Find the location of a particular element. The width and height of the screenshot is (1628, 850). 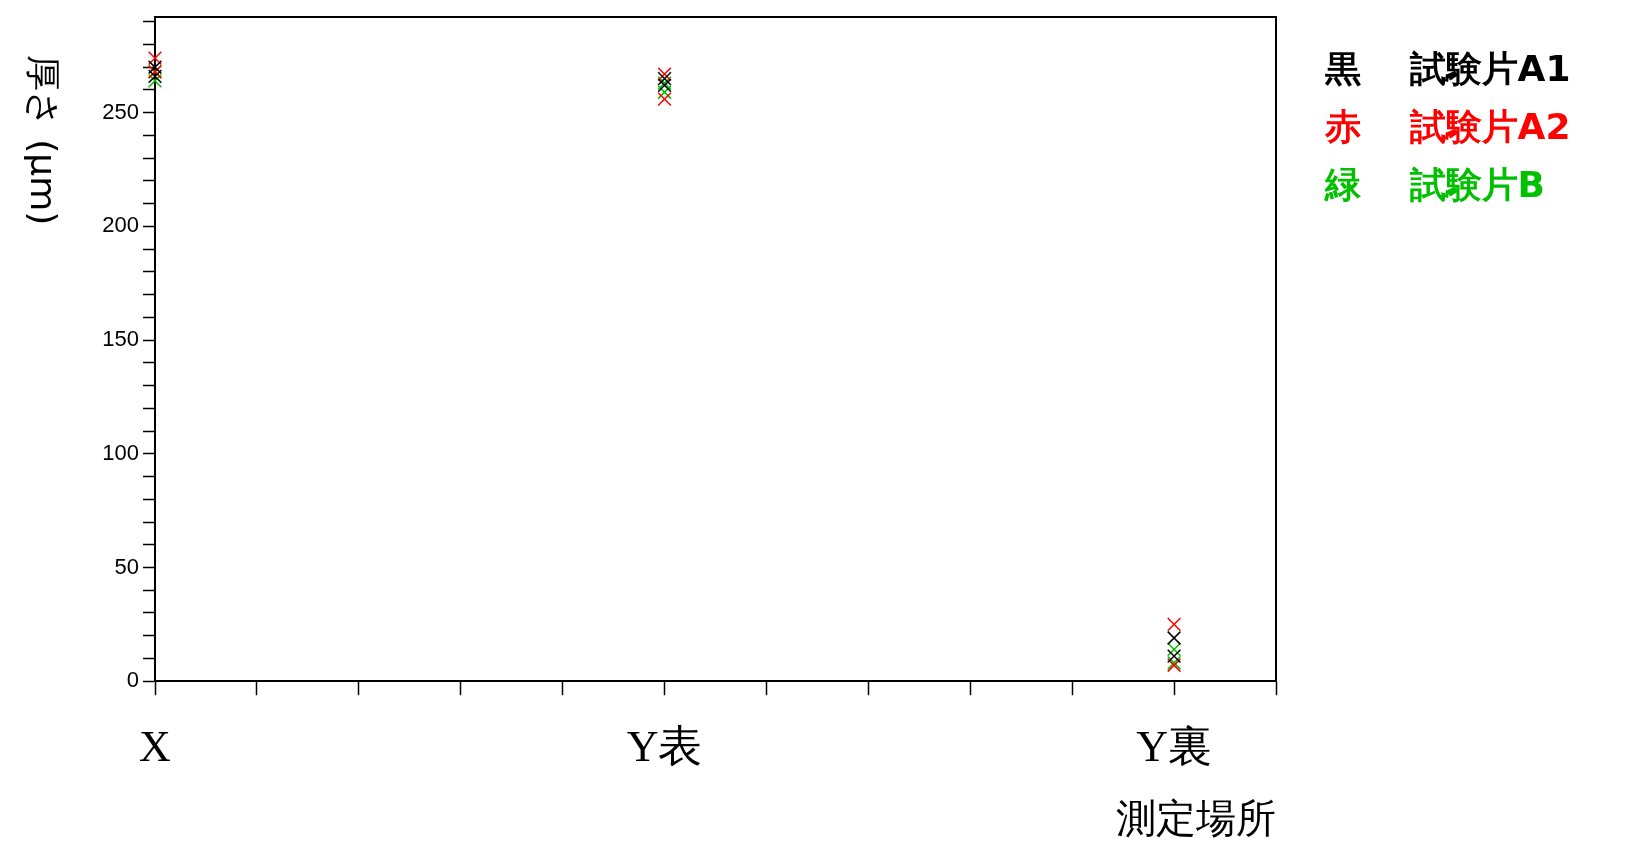

x-tick-label: Y裏 is located at coordinates (1174, 747).